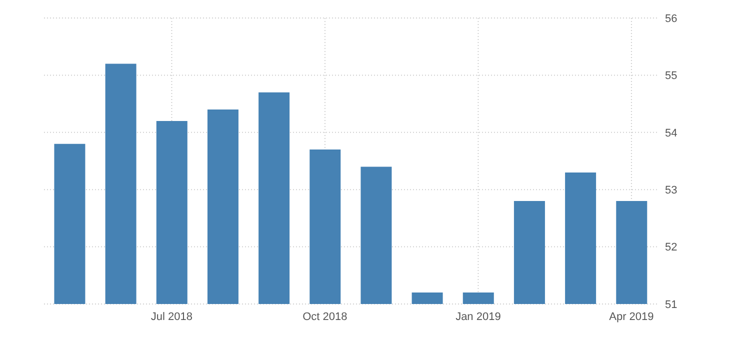  What do you see at coordinates (671, 190) in the screenshot?
I see `y-tick-label: 53` at bounding box center [671, 190].